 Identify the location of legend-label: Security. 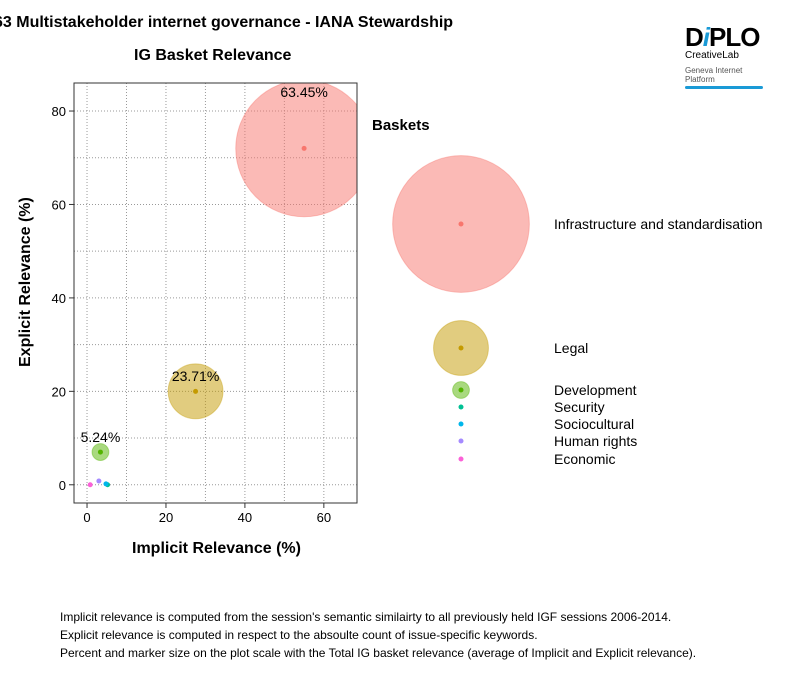
(579, 407).